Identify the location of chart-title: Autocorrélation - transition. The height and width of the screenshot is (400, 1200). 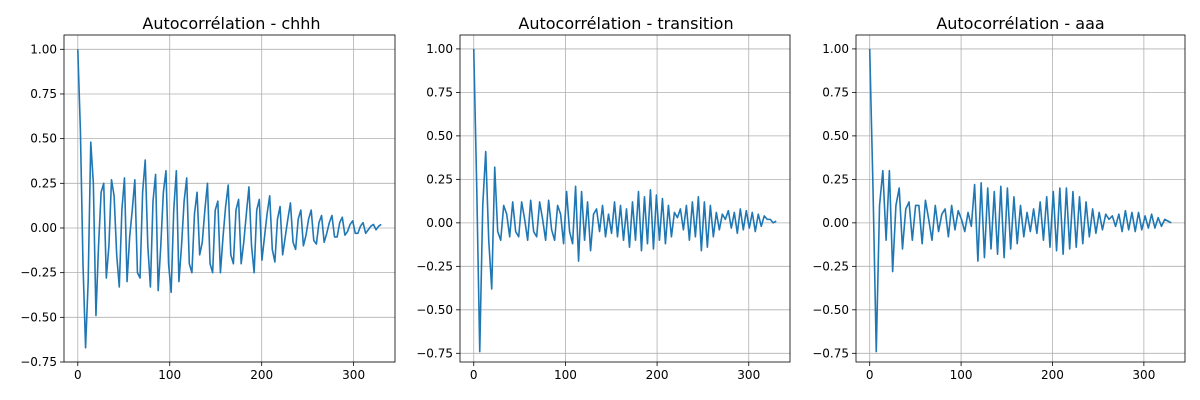
(625, 23).